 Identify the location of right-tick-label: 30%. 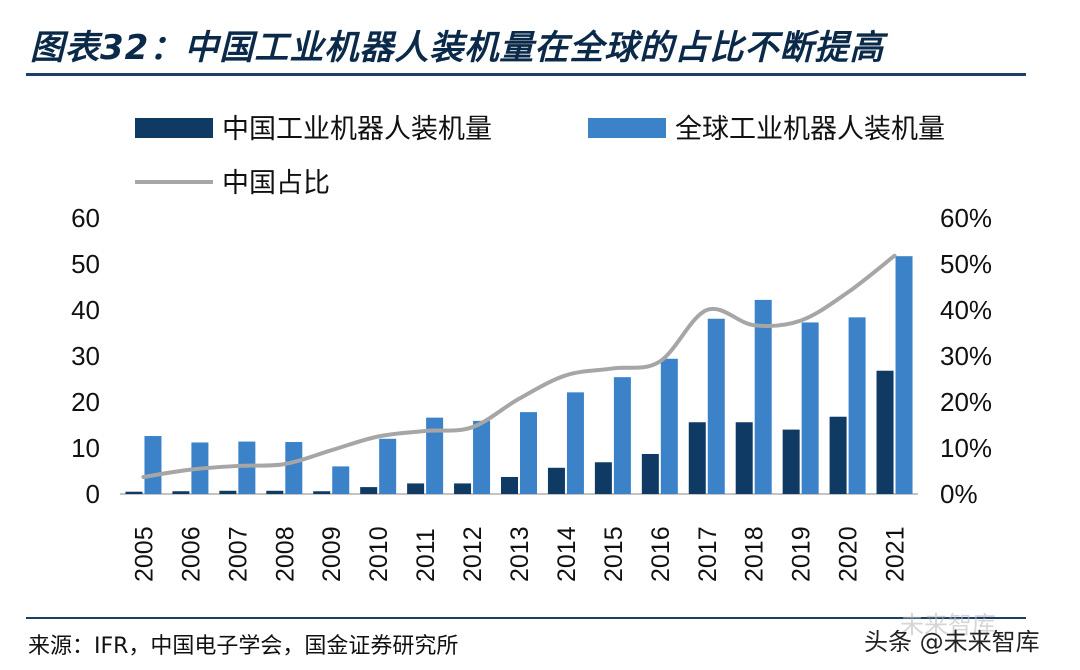
(966, 356).